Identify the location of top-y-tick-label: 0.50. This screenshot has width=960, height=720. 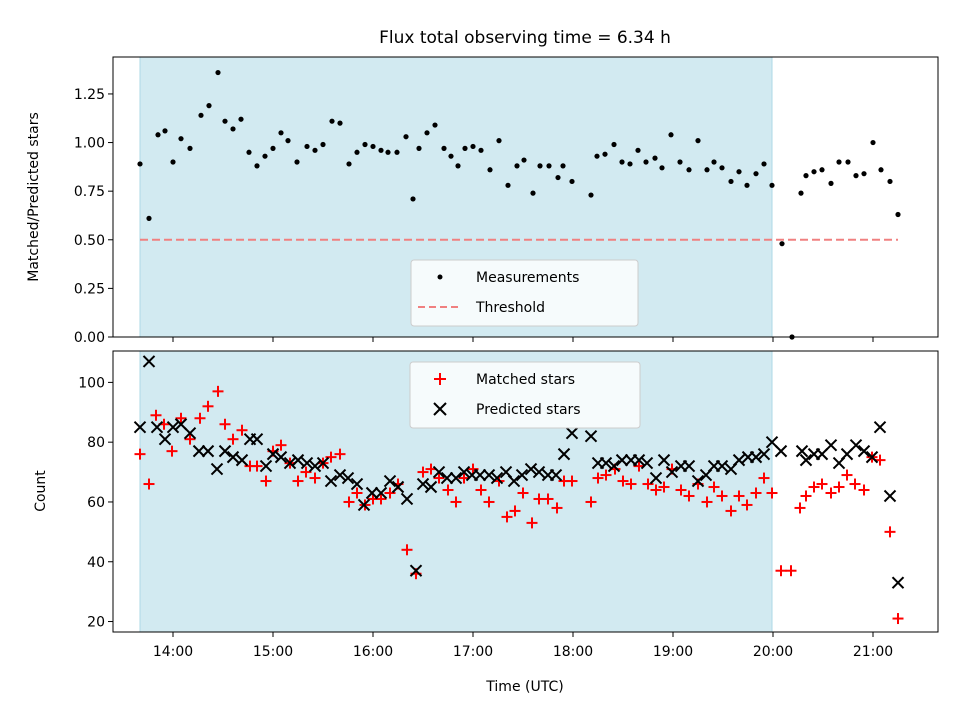
(89, 241).